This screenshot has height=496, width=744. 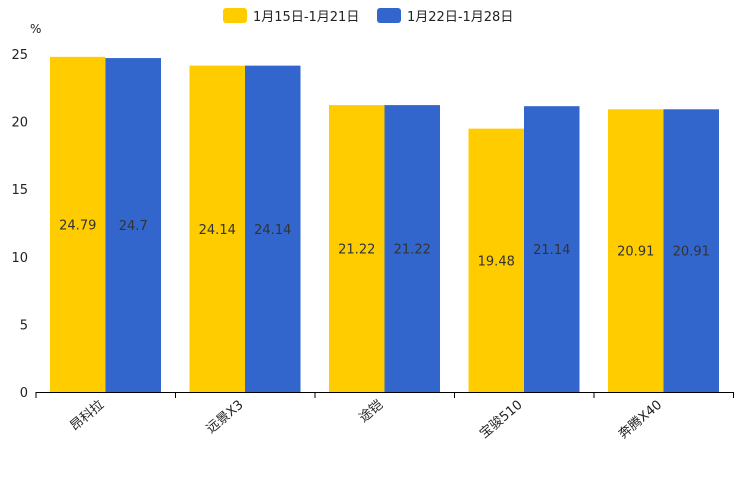 I want to click on y-tick-label: 25, so click(x=19, y=55).